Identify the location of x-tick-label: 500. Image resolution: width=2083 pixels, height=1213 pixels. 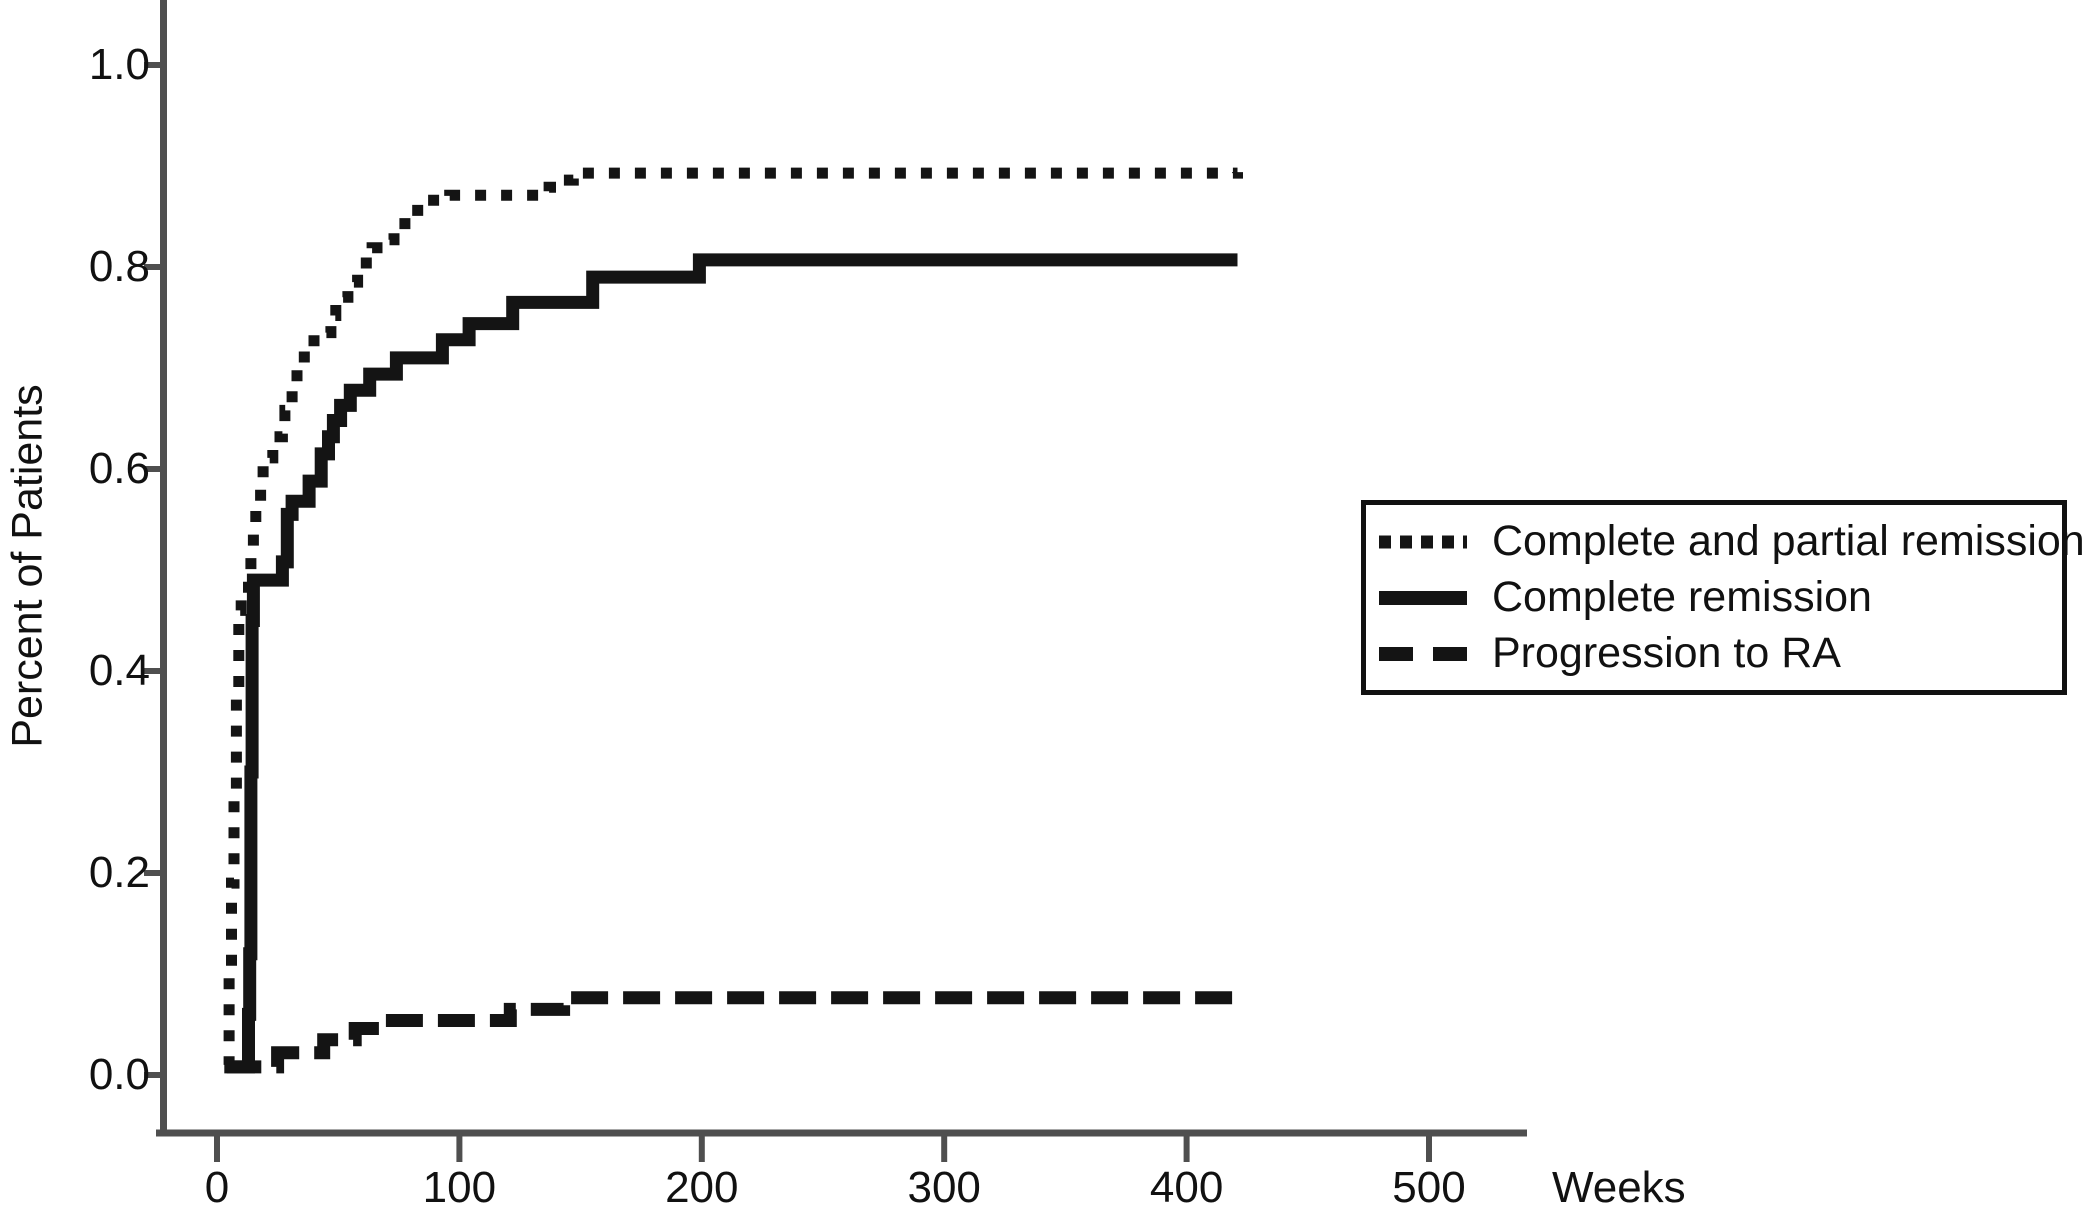
(1429, 1187).